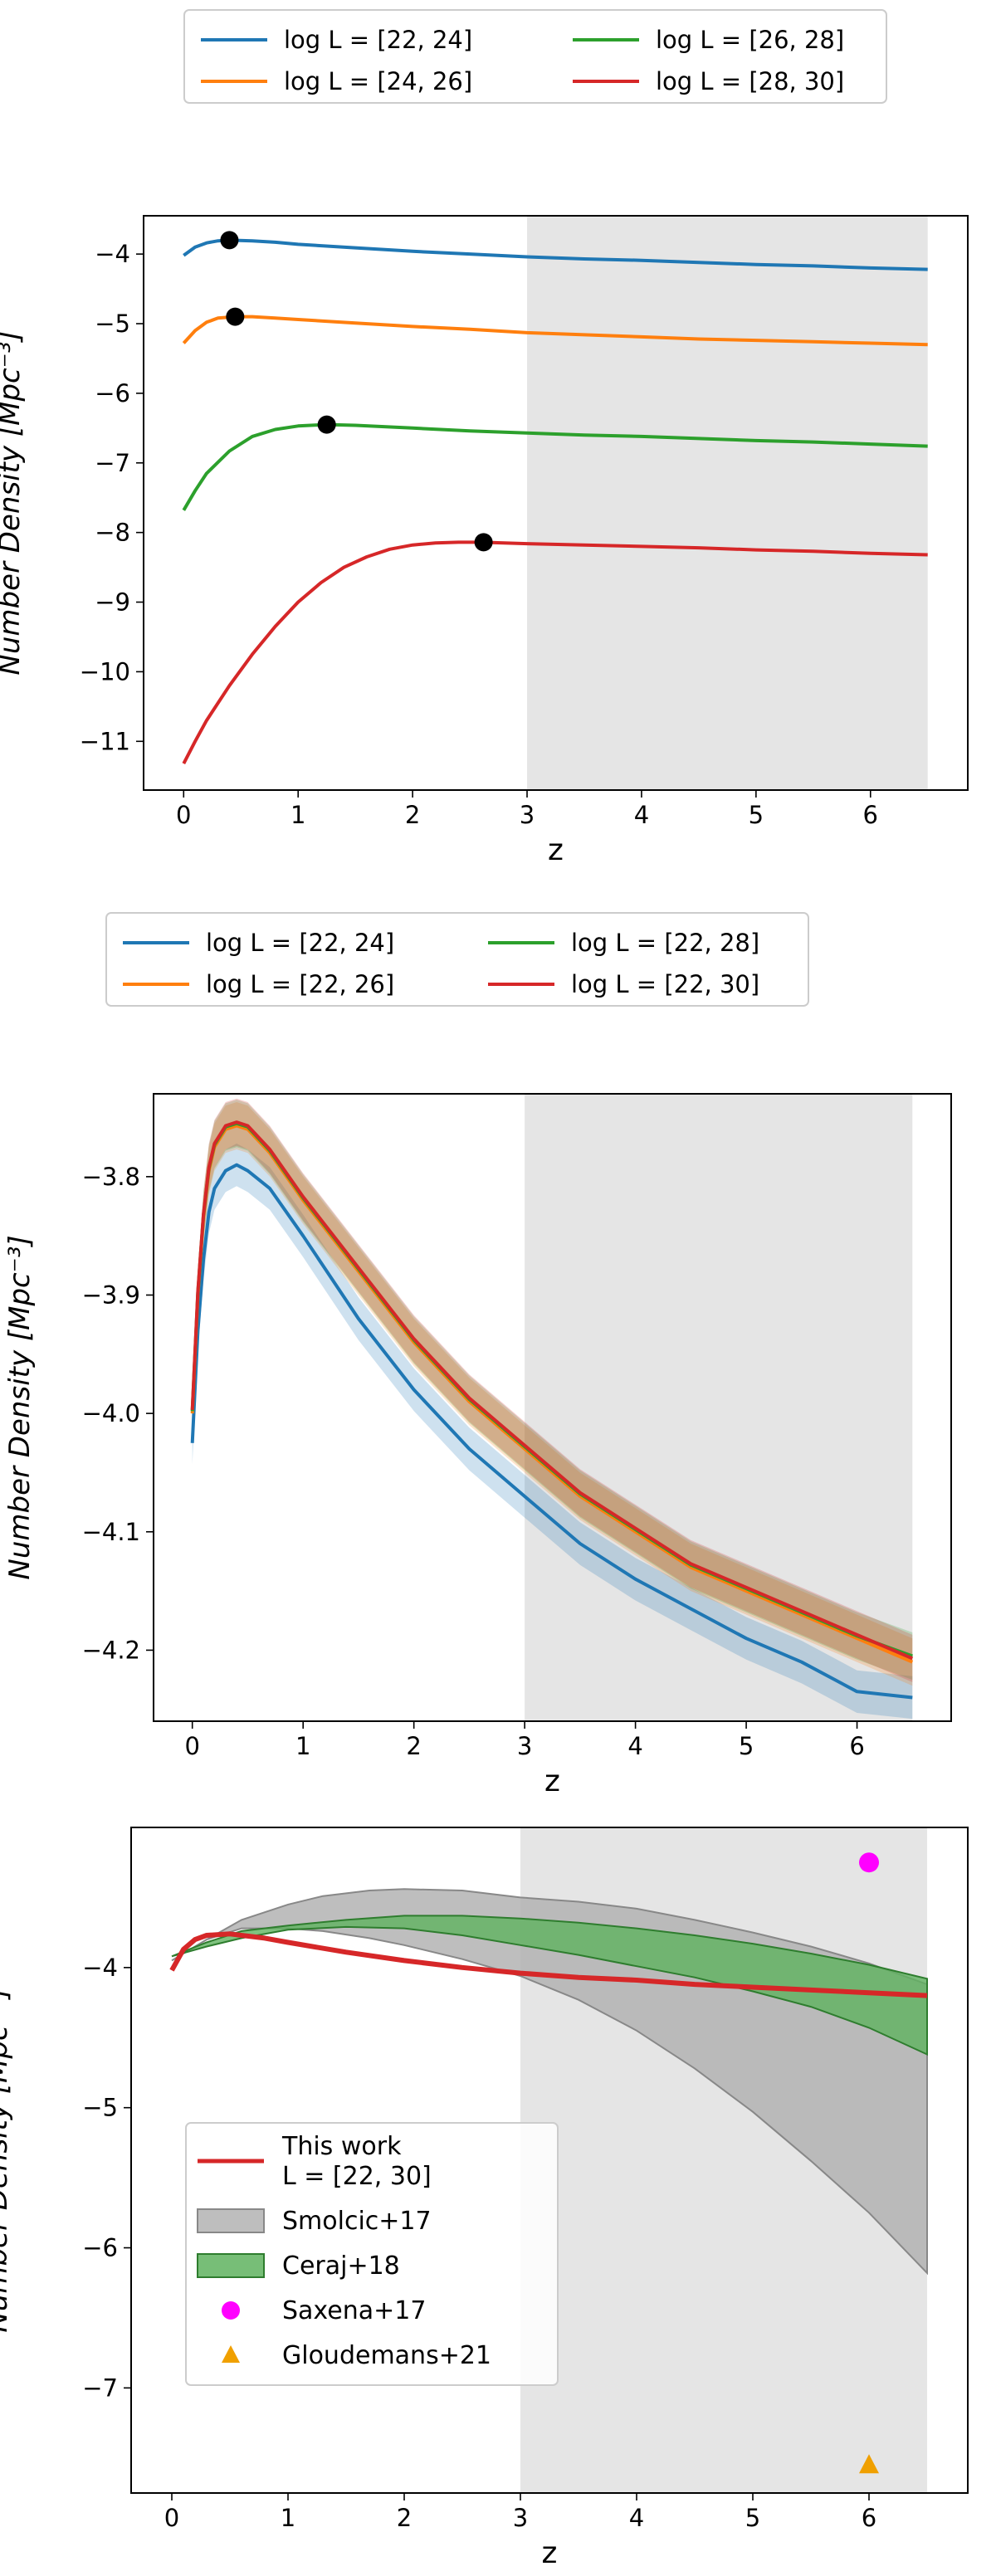 The height and width of the screenshot is (2576, 996). Describe the element at coordinates (113, 533) in the screenshot. I see `y-tick-label: −8` at that location.